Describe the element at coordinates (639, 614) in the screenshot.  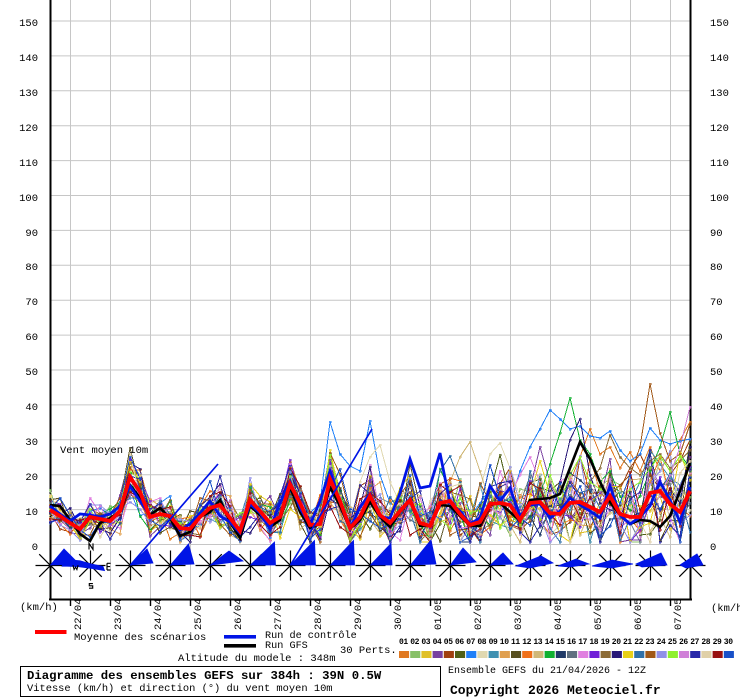
I see `svg-text: 06/05` at that location.